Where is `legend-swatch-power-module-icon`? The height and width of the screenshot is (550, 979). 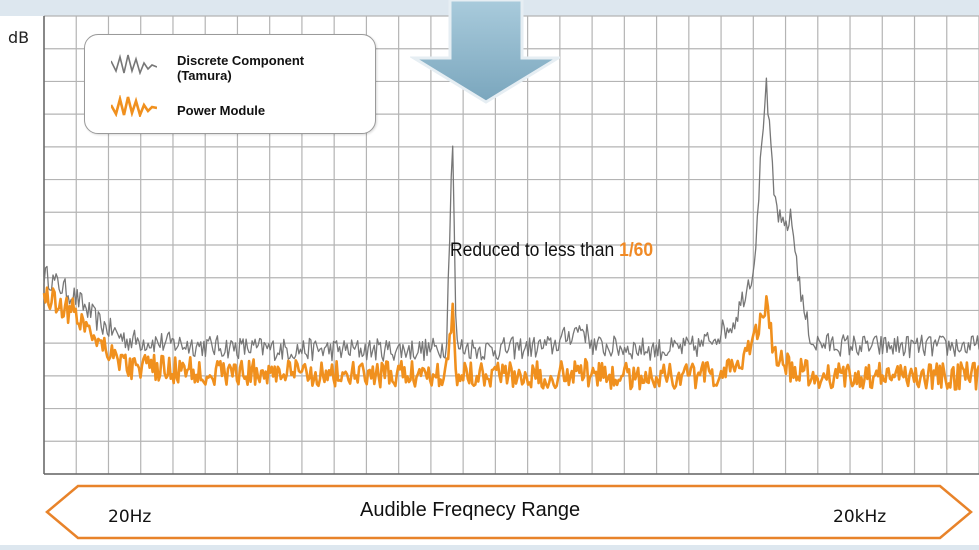 legend-swatch-power-module-icon is located at coordinates (134, 106).